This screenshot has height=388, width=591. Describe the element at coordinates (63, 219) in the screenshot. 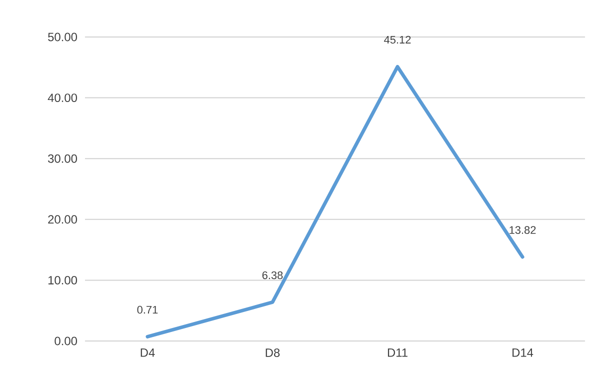

I see `y-tick-label: 20.00` at that location.